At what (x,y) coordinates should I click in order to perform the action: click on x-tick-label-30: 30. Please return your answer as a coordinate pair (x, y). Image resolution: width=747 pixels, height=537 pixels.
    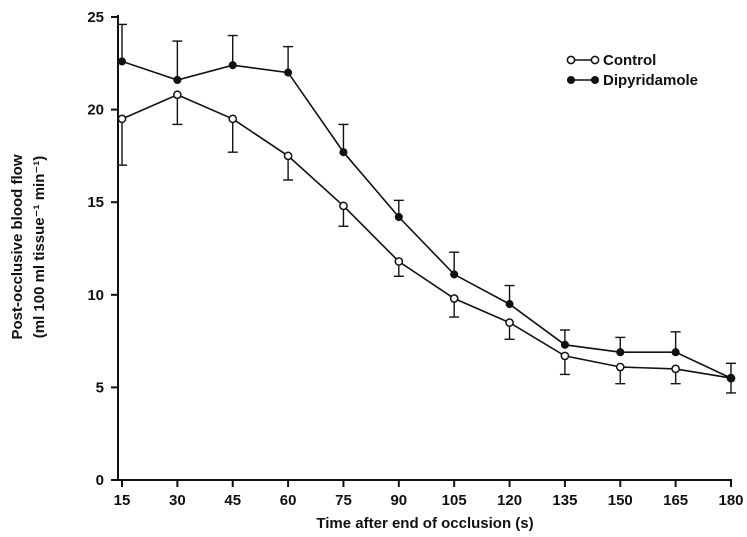
    Looking at the image, I should click on (177, 500).